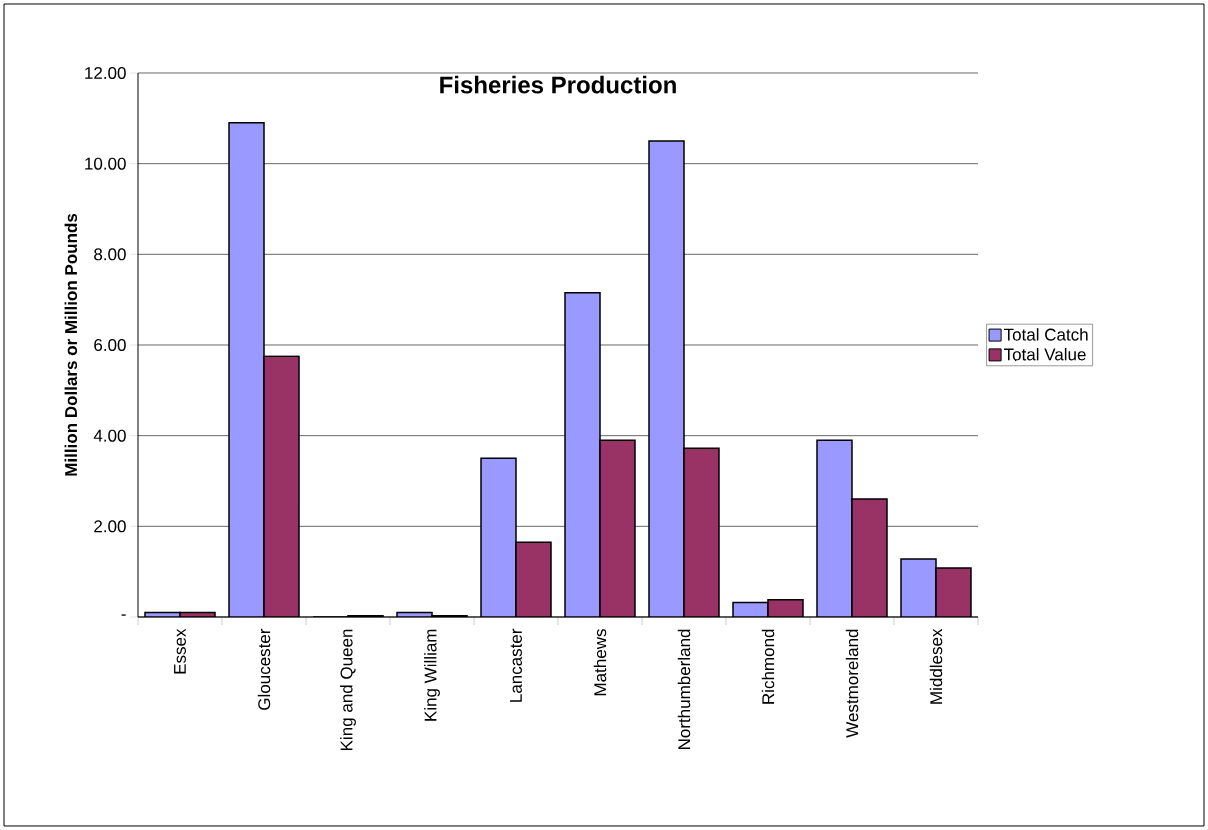 This screenshot has width=1208, height=830. What do you see at coordinates (852, 683) in the screenshot?
I see `x-tick-label: Westmoreland` at bounding box center [852, 683].